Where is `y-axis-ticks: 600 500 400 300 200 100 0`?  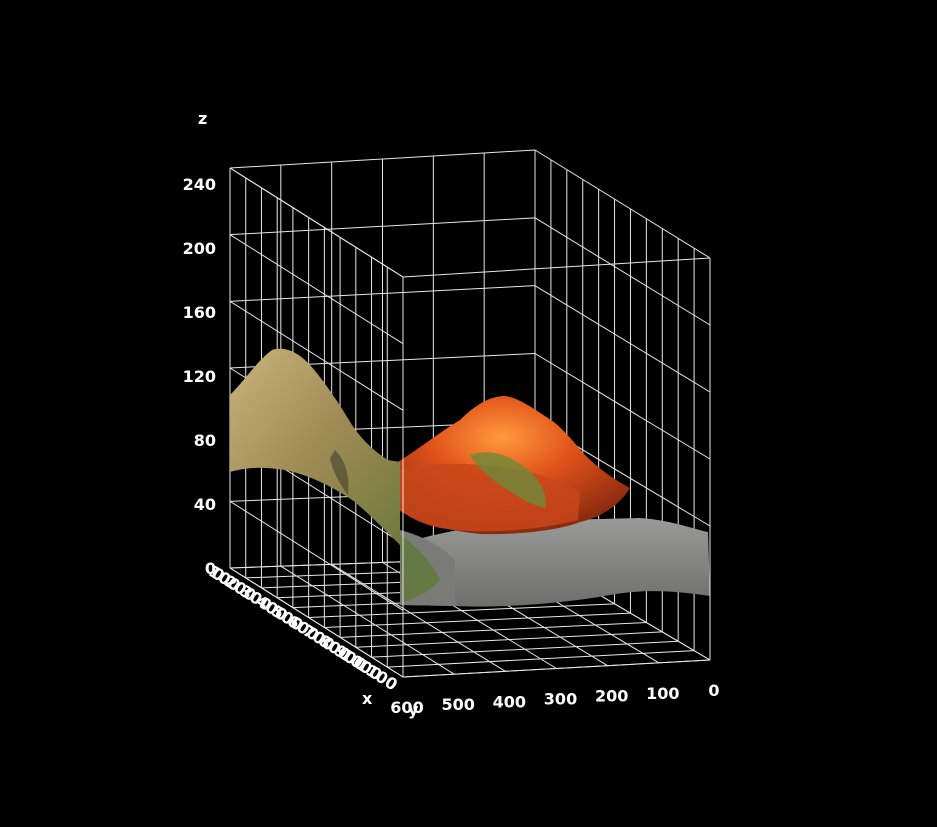
y-axis-ticks: 600 500 400 300 200 100 0 is located at coordinates (554, 699).